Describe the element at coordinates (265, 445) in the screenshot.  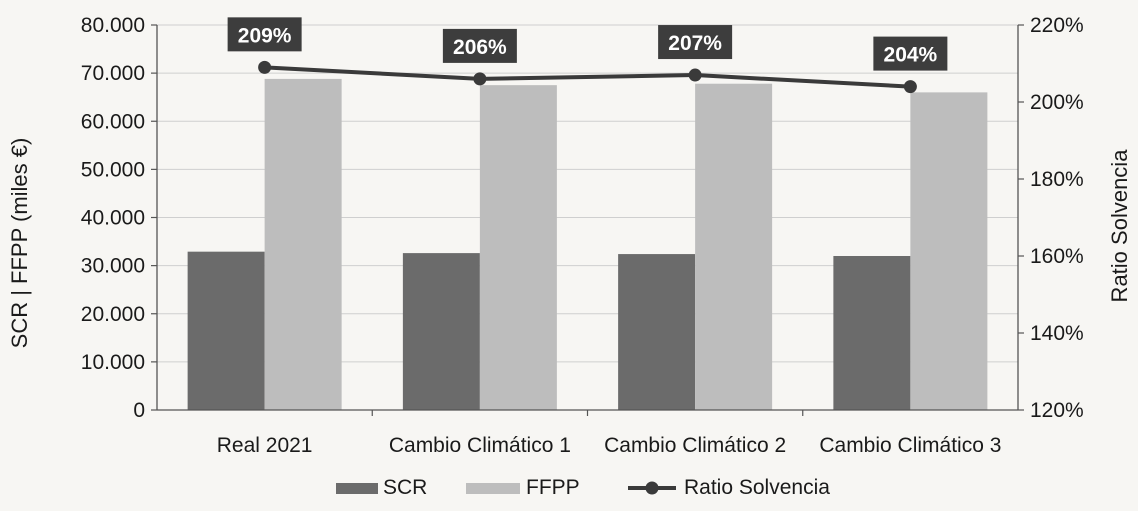
I see `x-category-label: Real 2021` at that location.